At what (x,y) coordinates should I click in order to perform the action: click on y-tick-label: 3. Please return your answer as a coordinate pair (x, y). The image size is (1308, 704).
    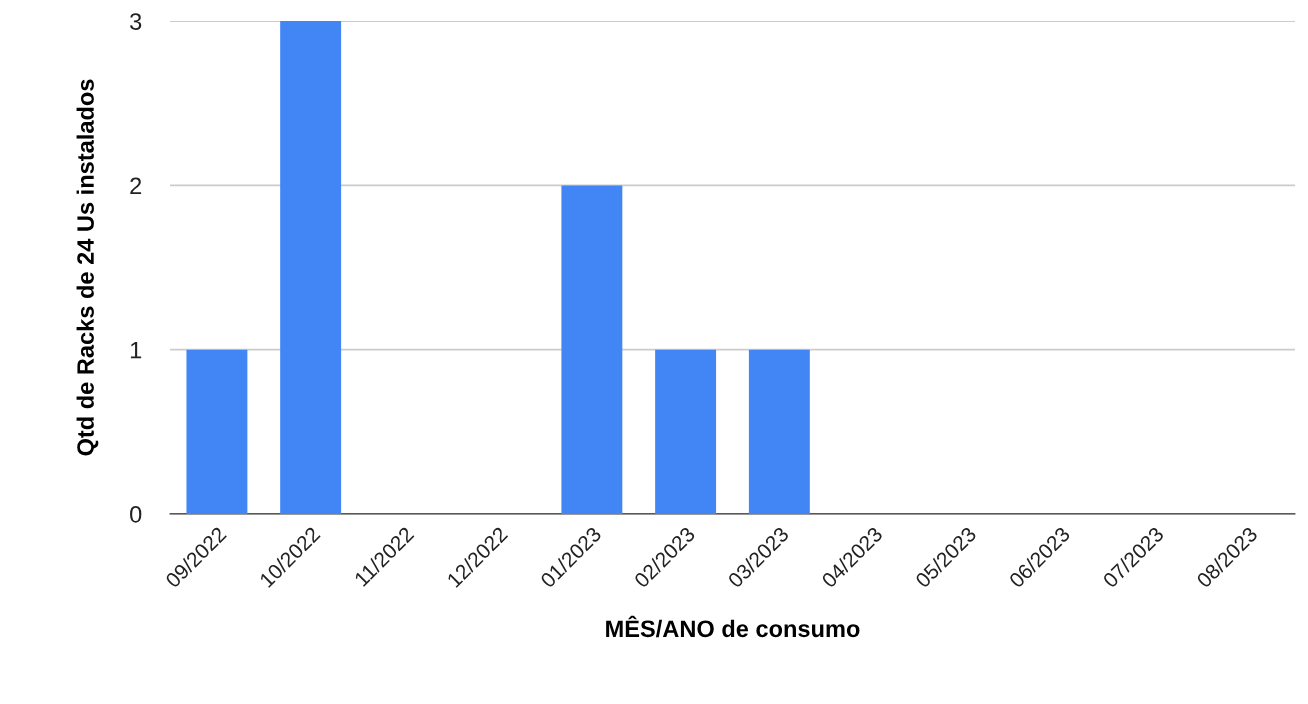
    Looking at the image, I should click on (136, 21).